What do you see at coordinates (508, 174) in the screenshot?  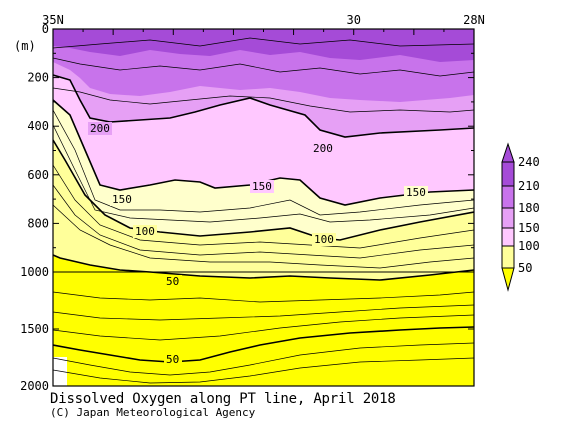 I see `colorbar-seg-max` at bounding box center [508, 174].